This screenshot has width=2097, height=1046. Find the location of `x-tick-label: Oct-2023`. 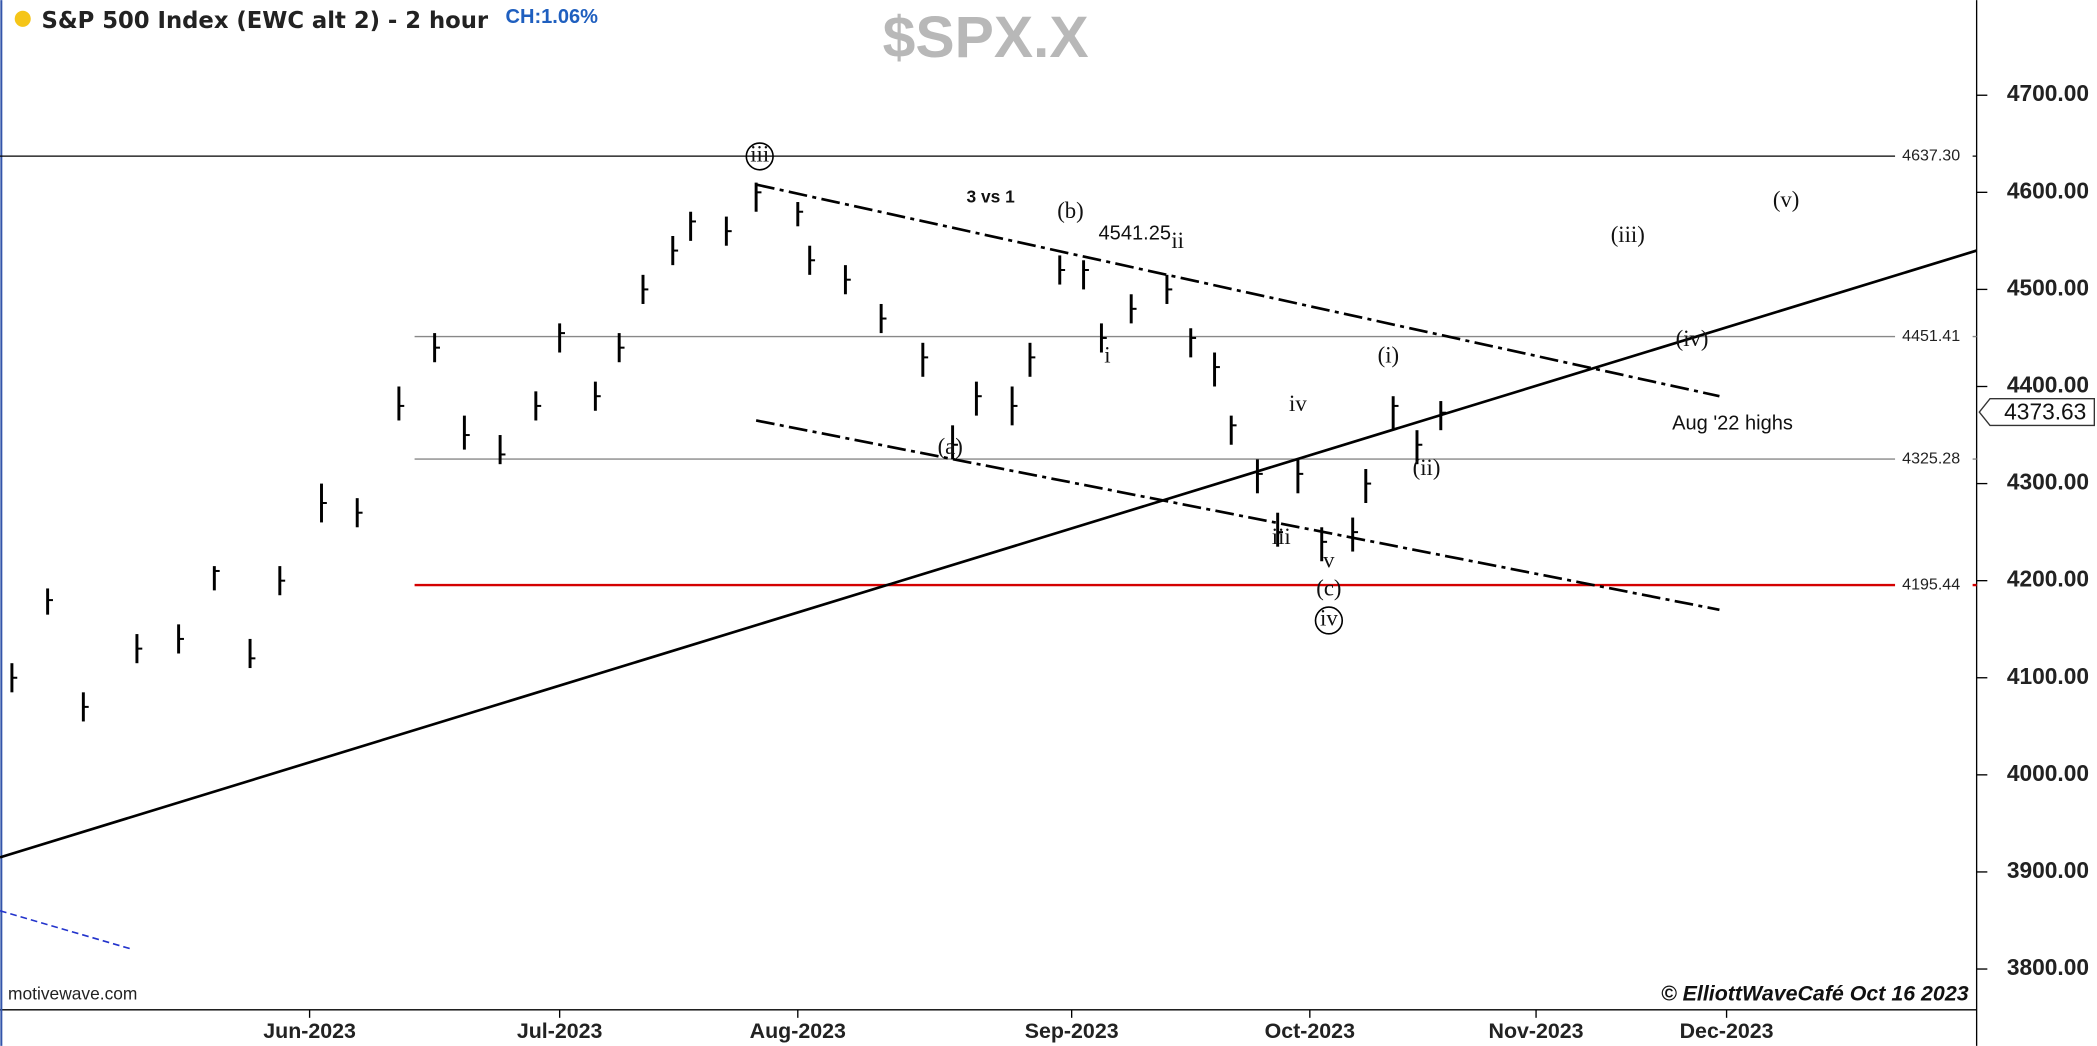

x-tick-label: Oct-2023 is located at coordinates (1310, 1031).